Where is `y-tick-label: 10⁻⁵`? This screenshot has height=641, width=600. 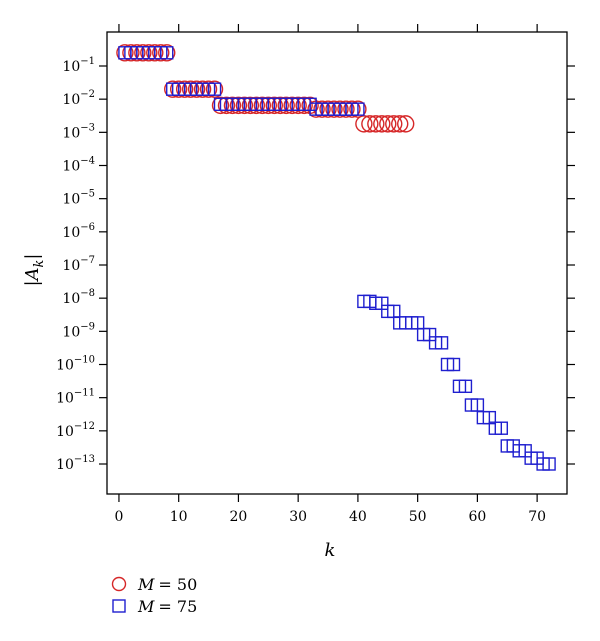 y-tick-label: 10⁻⁵ is located at coordinates (78, 198).